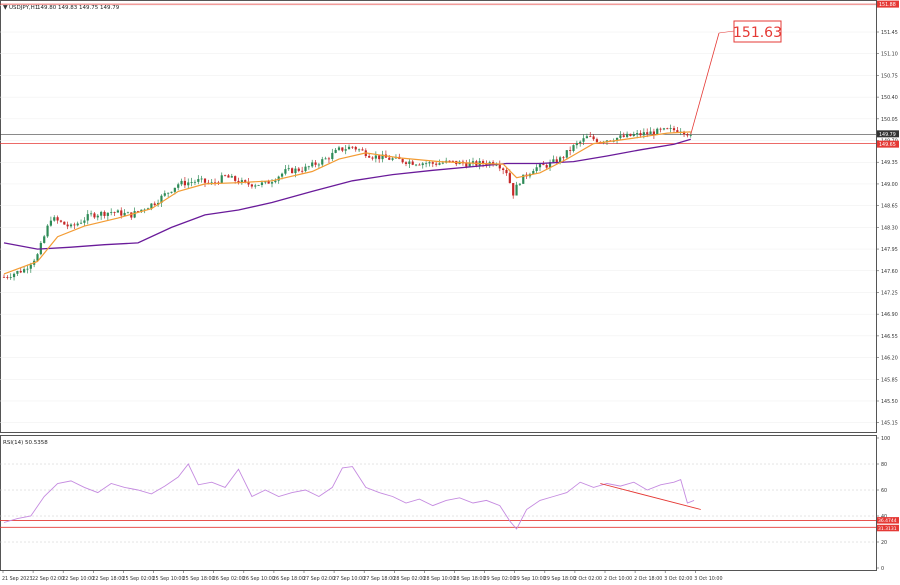 The width and height of the screenshot is (900, 585). Describe the element at coordinates (648, 579) in the screenshot. I see `time-tick-label: 2 Oct 18:00` at that location.